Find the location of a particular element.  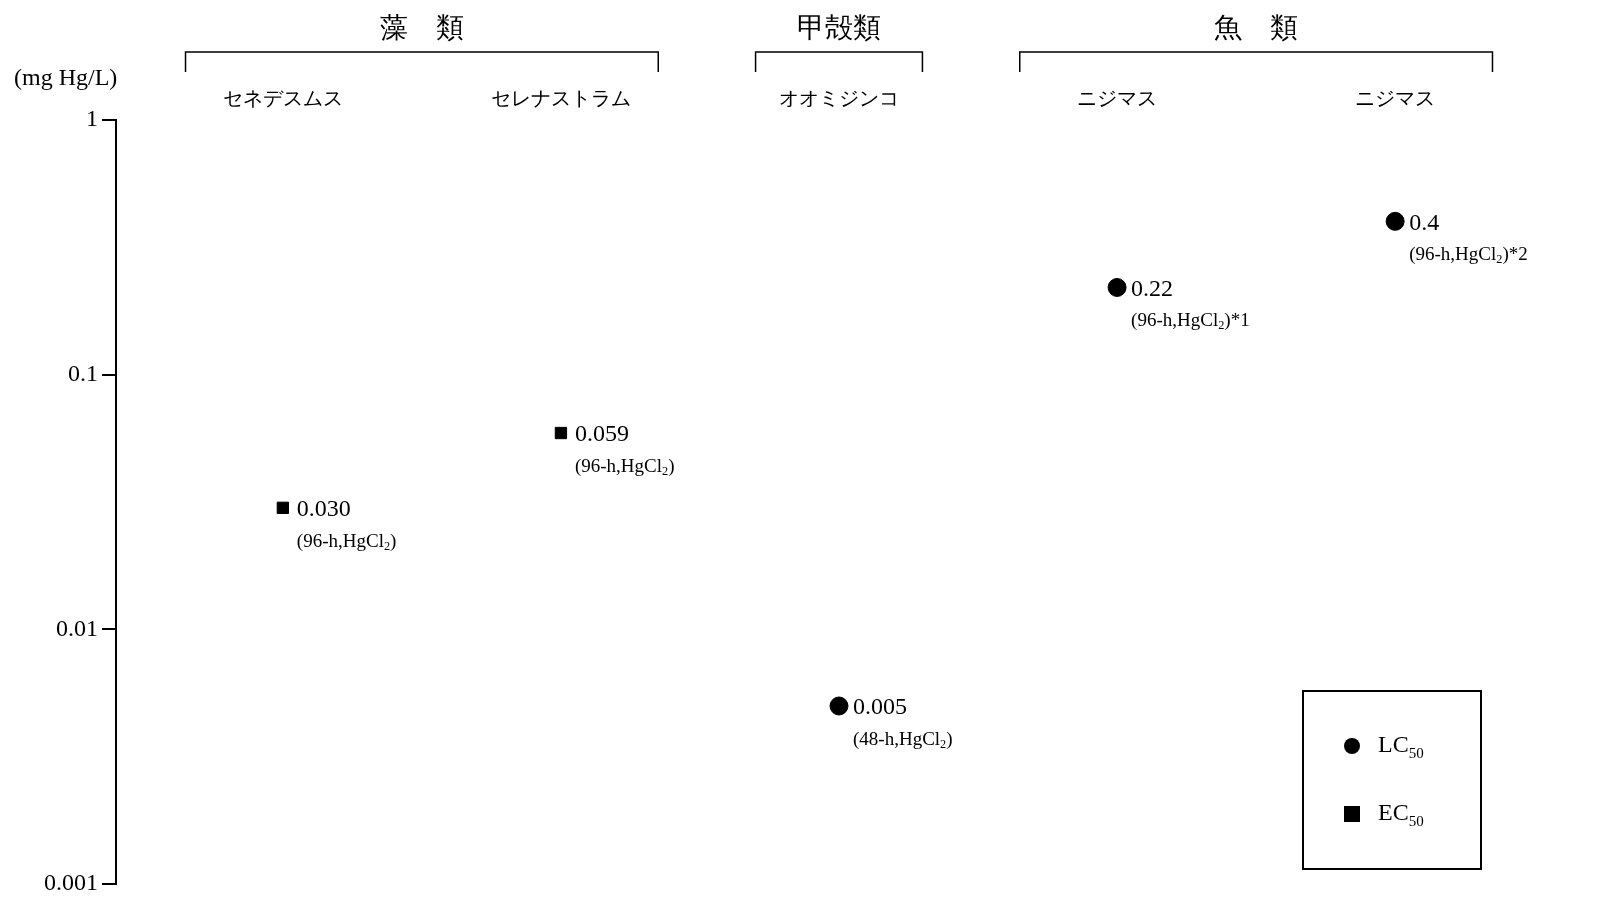

x-tick-label: セネデスムス is located at coordinates (282, 98).